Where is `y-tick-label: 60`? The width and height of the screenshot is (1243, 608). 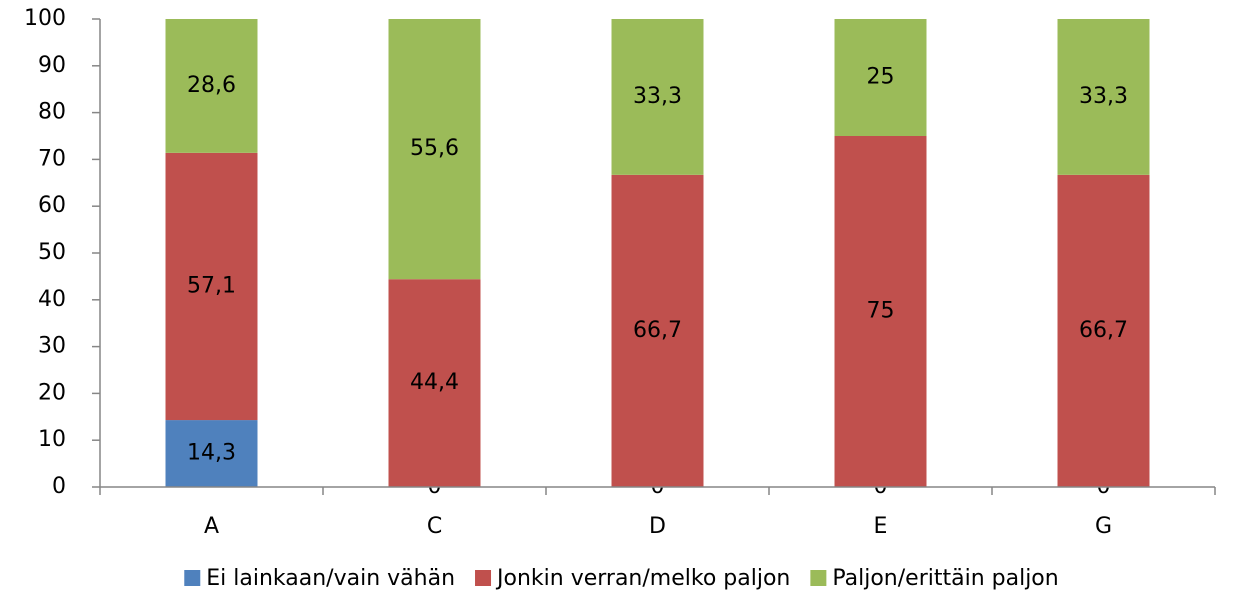
y-tick-label: 60 is located at coordinates (52, 205).